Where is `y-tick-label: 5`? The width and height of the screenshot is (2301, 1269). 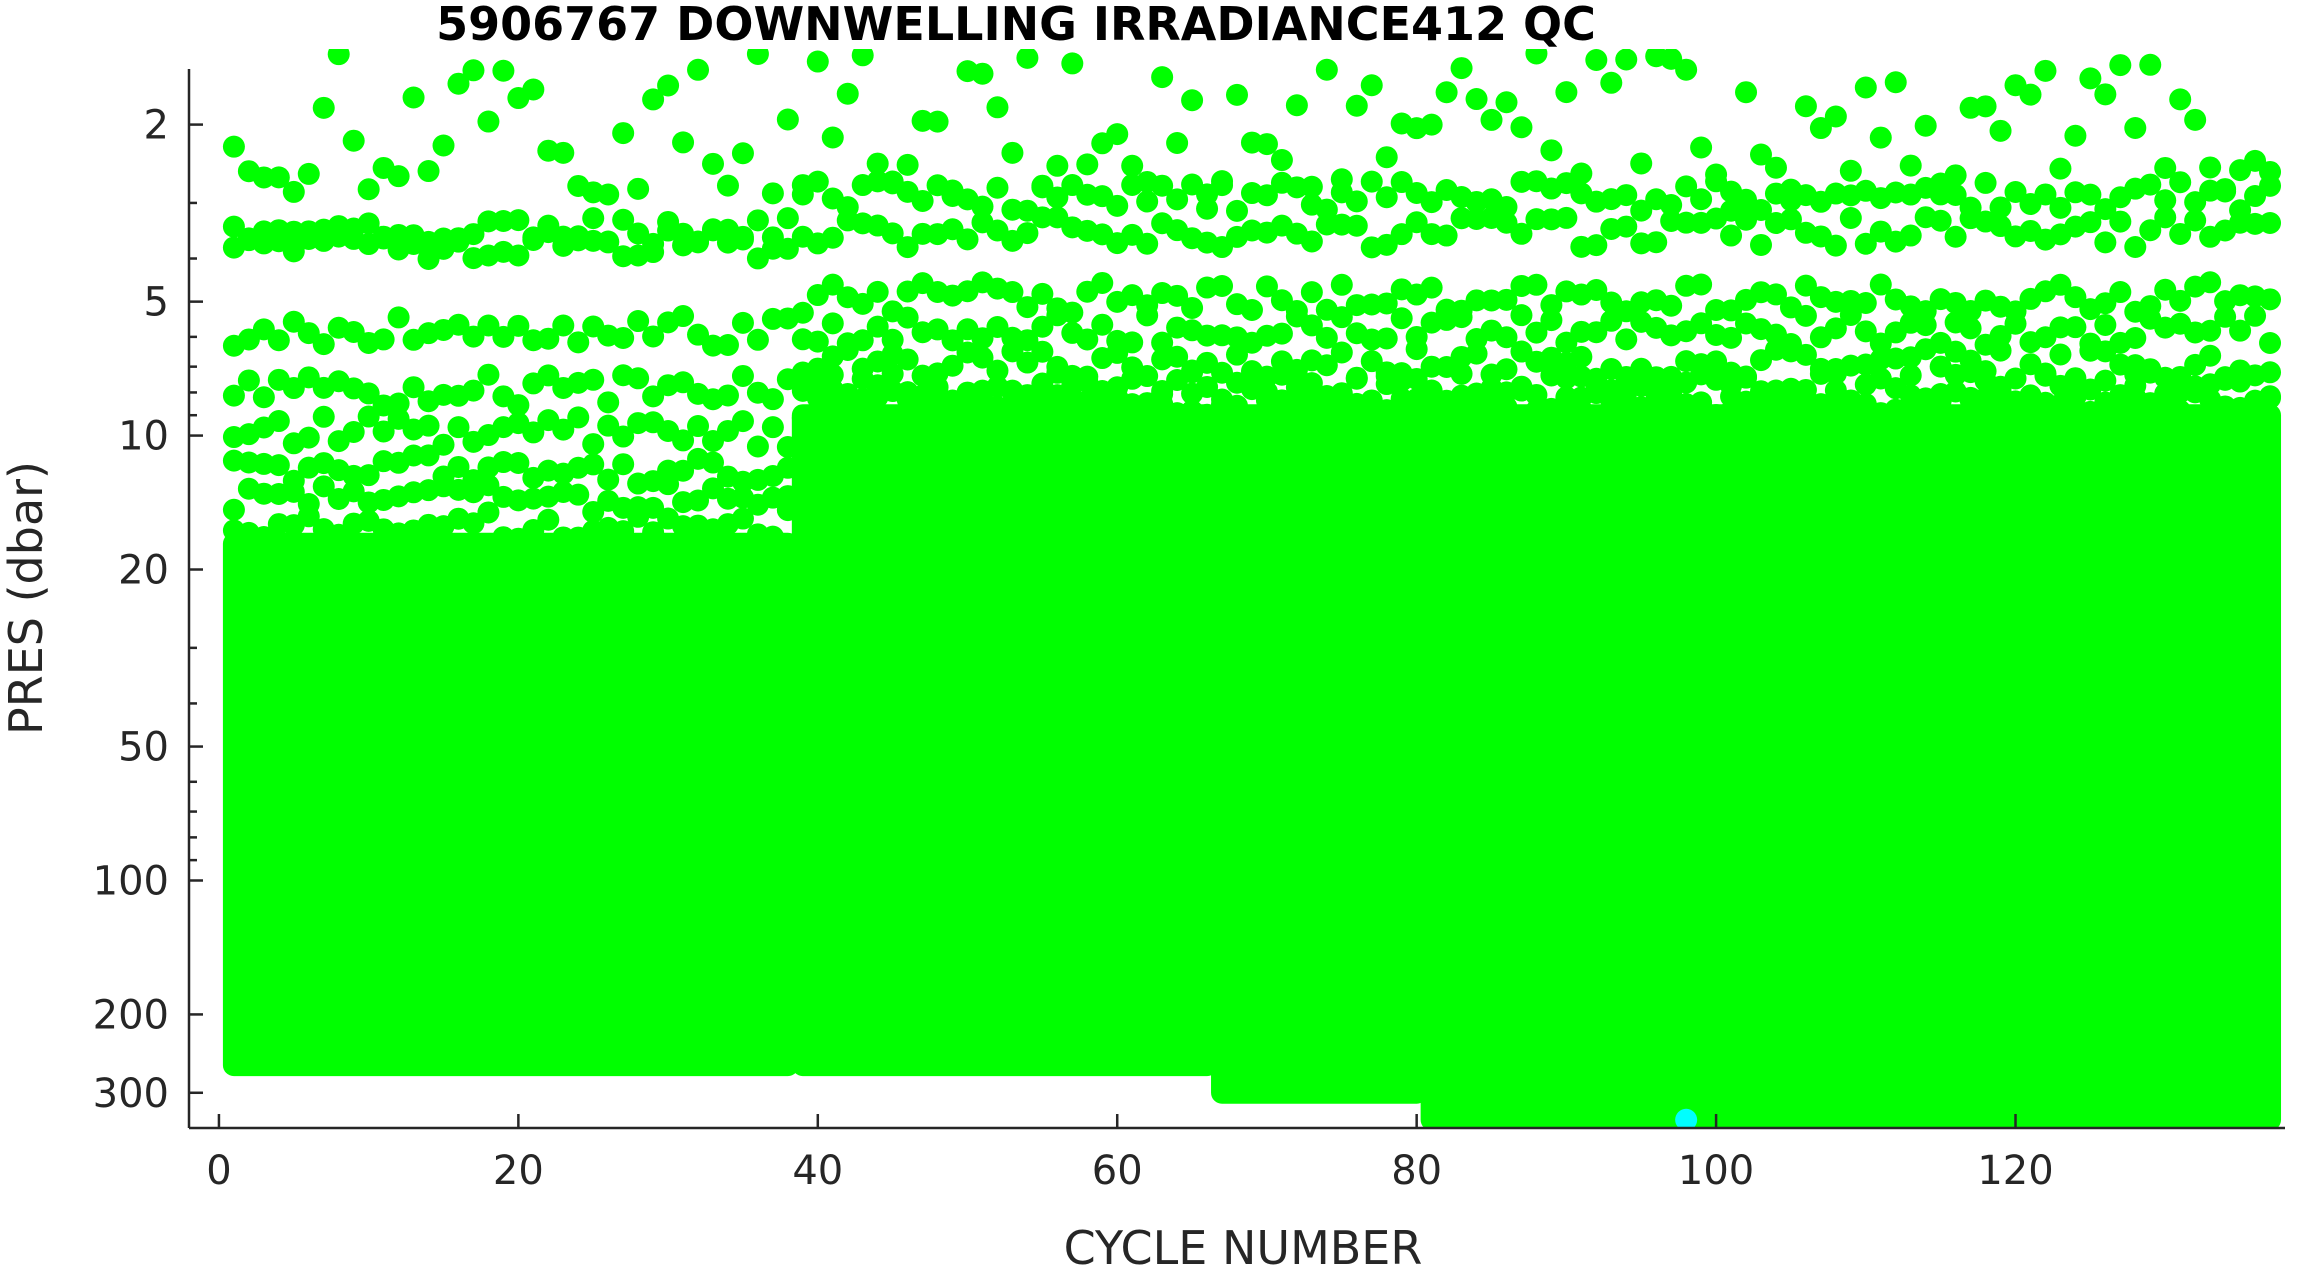
y-tick-label: 5 is located at coordinates (156, 303).